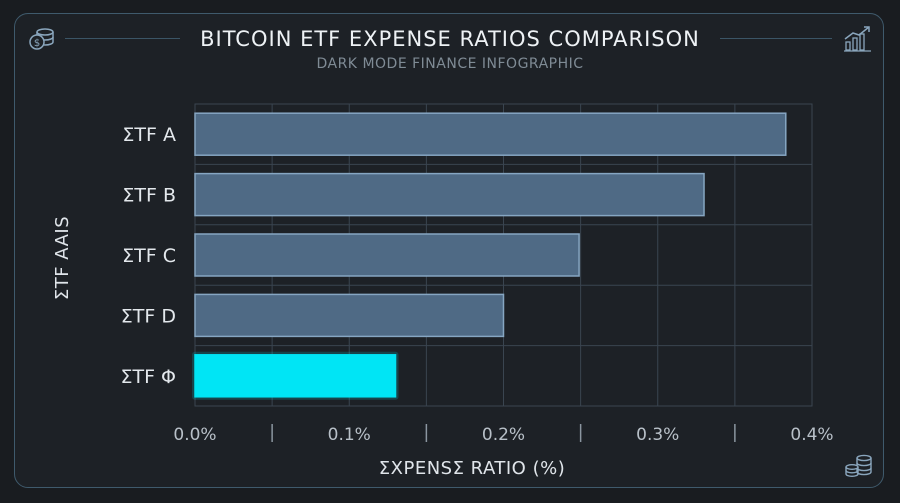  I want to click on x-tick-label: 0.1%, so click(349, 435).